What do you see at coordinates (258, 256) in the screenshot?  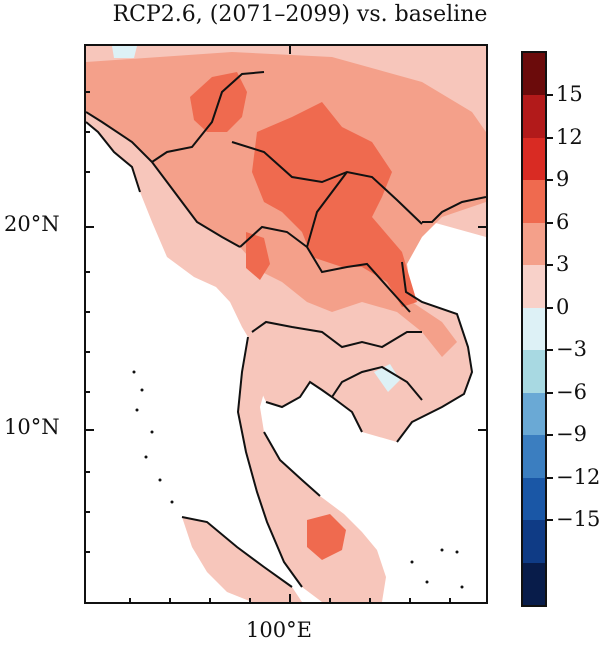 I see `hot-patch-south` at bounding box center [258, 256].